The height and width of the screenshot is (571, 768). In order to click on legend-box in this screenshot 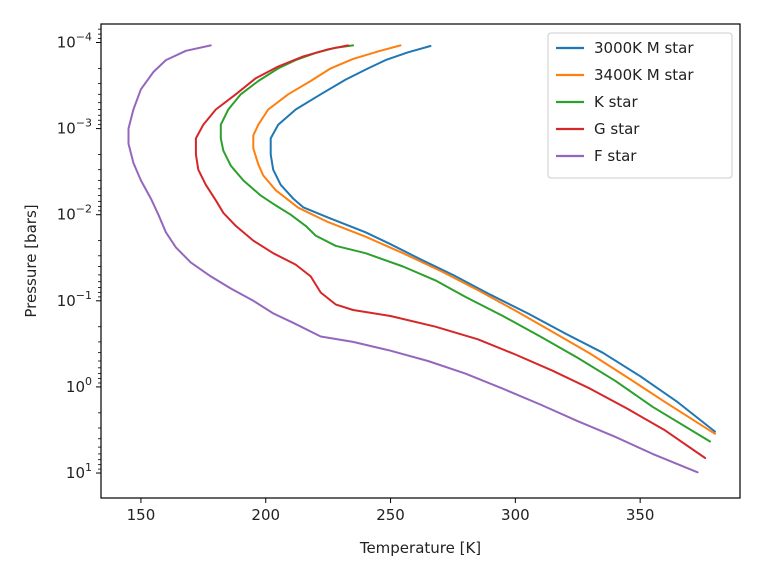, I will do `click(640, 105)`.